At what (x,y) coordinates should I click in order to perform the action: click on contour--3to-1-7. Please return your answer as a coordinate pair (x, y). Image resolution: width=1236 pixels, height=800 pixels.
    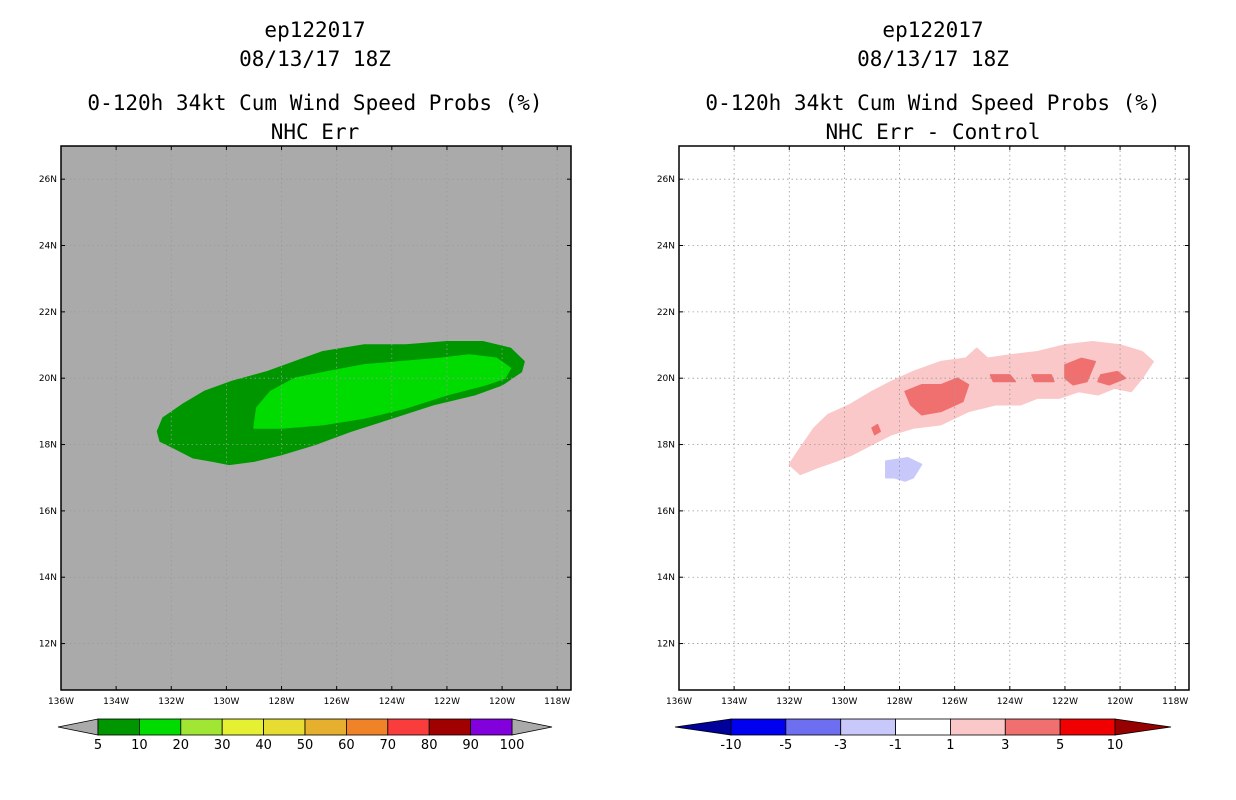
    Looking at the image, I should click on (904, 469).